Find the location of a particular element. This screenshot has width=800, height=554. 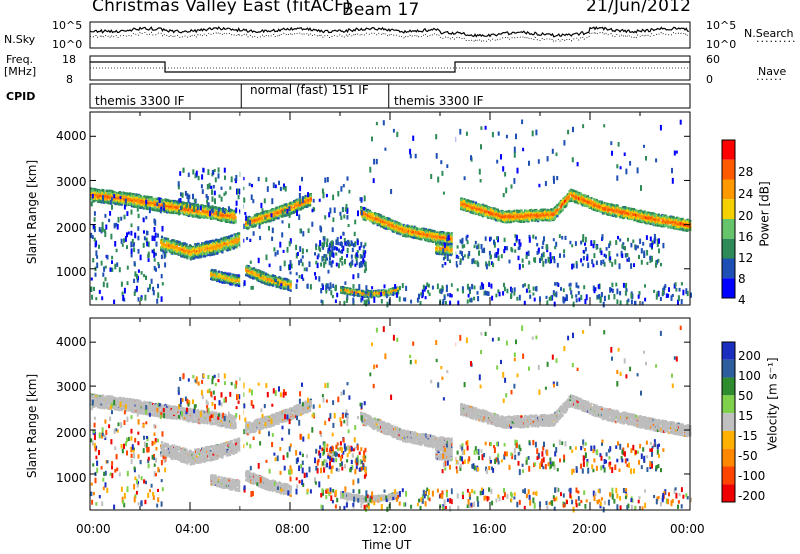

power-ytick-4000: 4000 is located at coordinates (71, 136).